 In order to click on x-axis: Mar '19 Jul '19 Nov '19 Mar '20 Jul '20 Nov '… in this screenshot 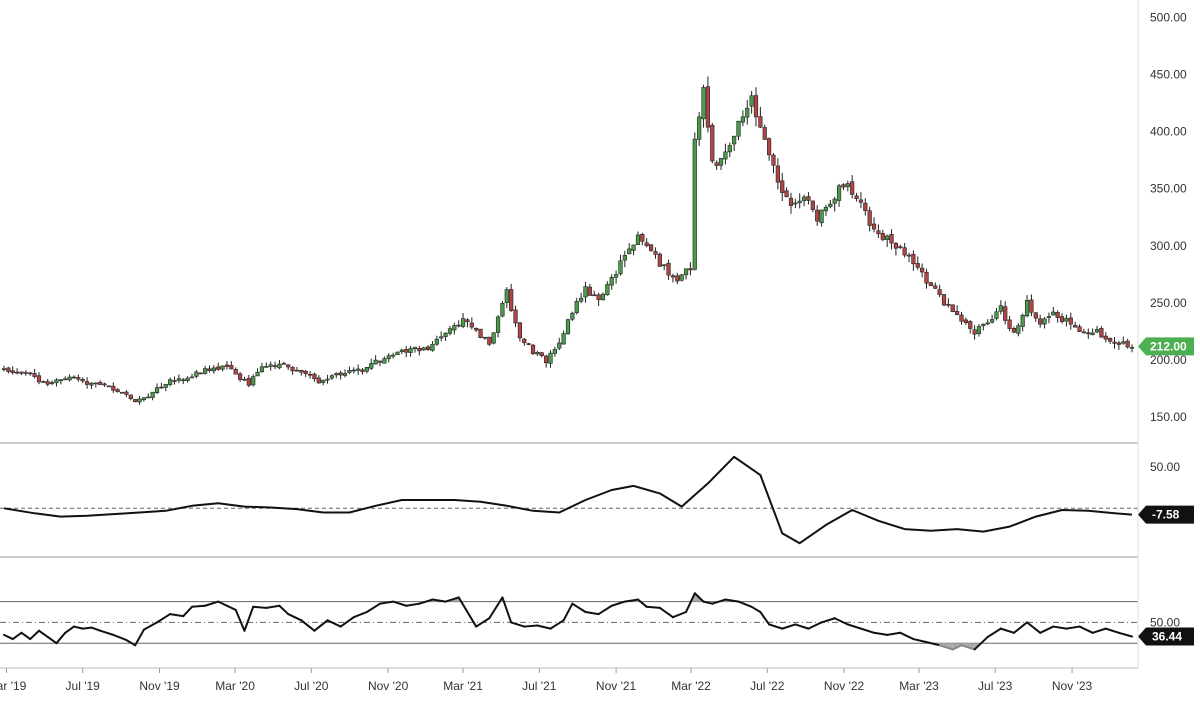, I will do `click(546, 680)`.